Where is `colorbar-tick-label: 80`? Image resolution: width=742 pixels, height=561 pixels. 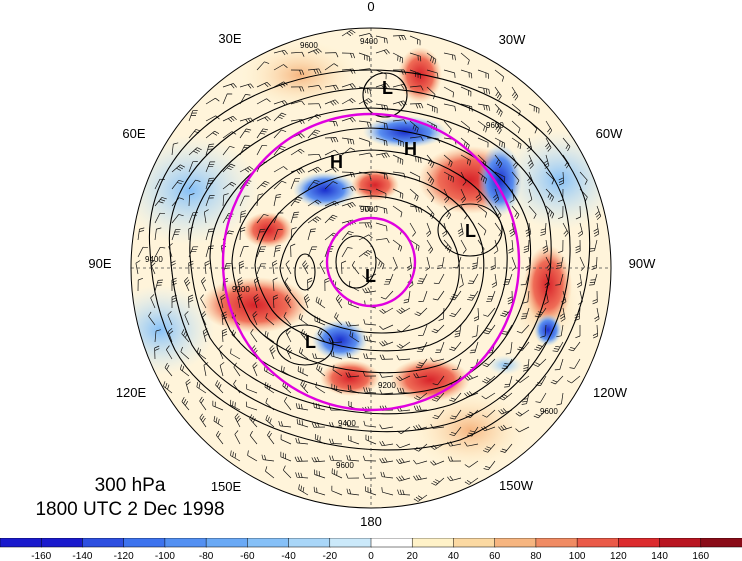
colorbar-tick-label: 80 is located at coordinates (536, 556).